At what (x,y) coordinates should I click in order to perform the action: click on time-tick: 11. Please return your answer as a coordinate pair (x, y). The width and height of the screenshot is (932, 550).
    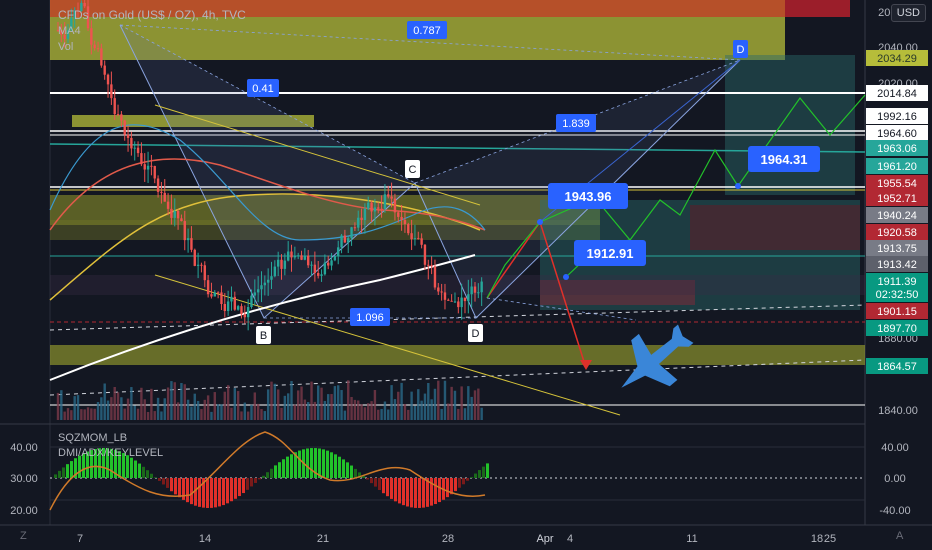
    Looking at the image, I should click on (691, 539).